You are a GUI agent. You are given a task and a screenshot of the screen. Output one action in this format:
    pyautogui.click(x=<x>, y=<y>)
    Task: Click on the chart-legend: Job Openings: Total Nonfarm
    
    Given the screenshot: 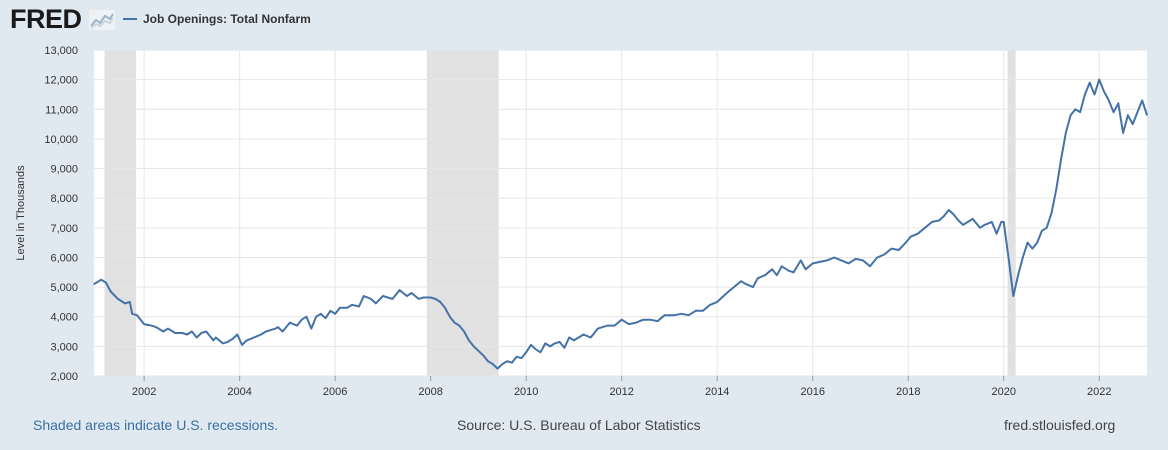 What is the action you would take?
    pyautogui.click(x=217, y=19)
    